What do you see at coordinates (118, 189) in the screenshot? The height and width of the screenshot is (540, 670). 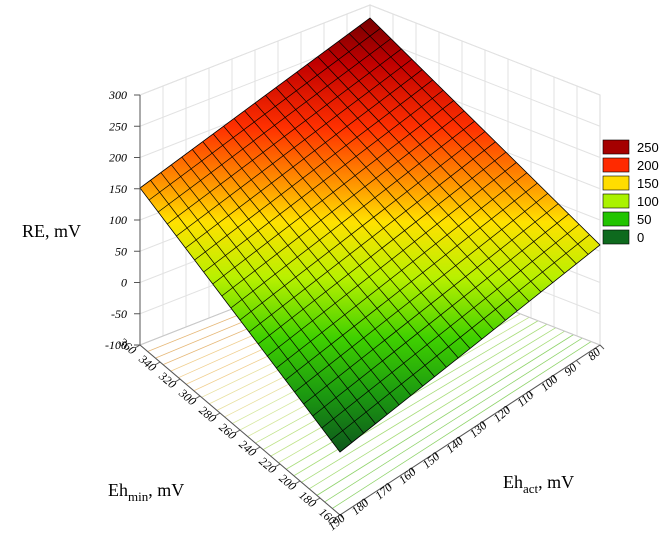 I see `z-tick-label: 150` at bounding box center [118, 189].